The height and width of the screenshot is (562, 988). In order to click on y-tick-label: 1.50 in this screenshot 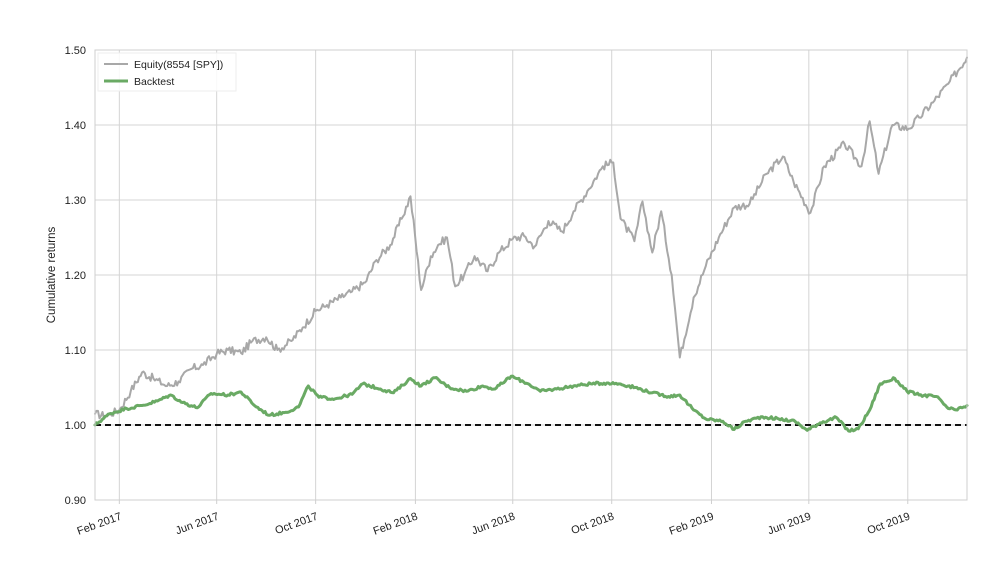, I will do `click(75, 51)`.